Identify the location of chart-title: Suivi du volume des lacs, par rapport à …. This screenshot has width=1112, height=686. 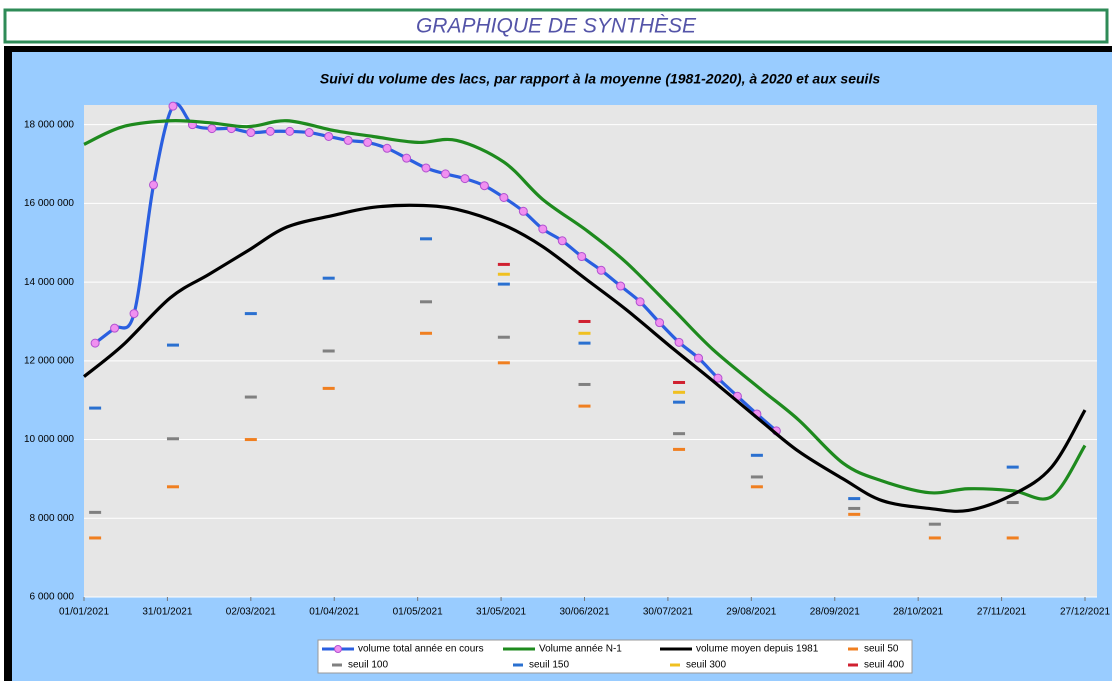
(600, 79).